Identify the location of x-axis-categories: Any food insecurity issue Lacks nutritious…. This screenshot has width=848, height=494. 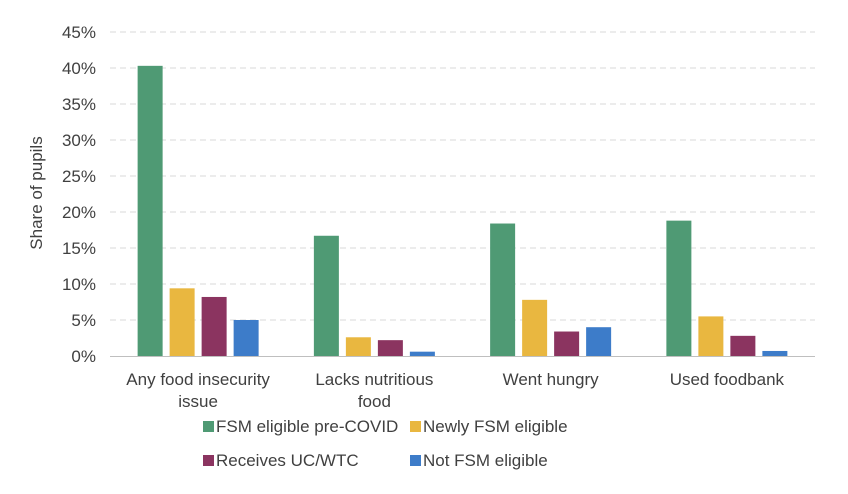
(455, 390).